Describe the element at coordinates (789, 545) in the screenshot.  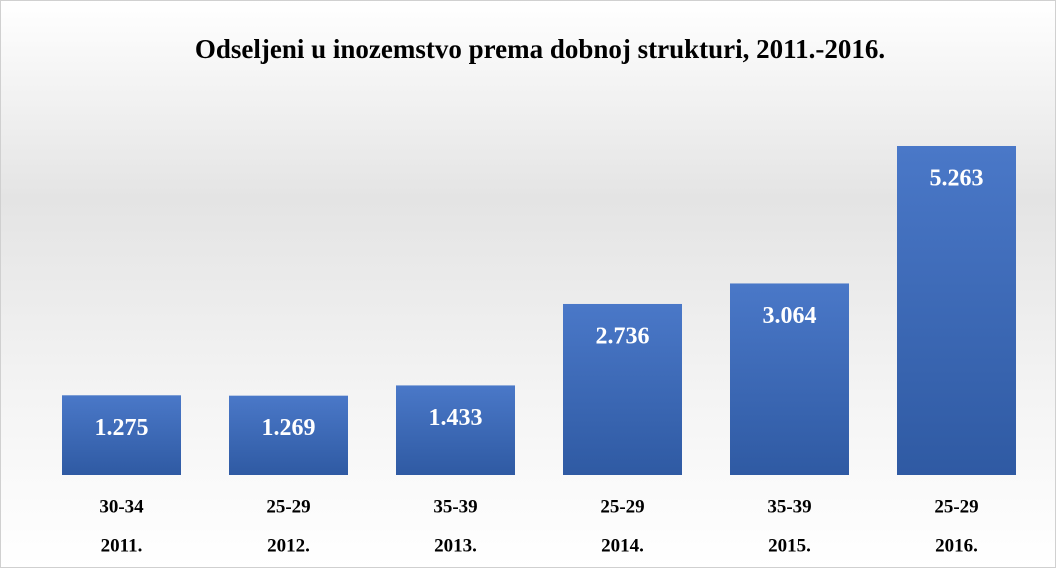
I see `x-tick-label: 2015.` at that location.